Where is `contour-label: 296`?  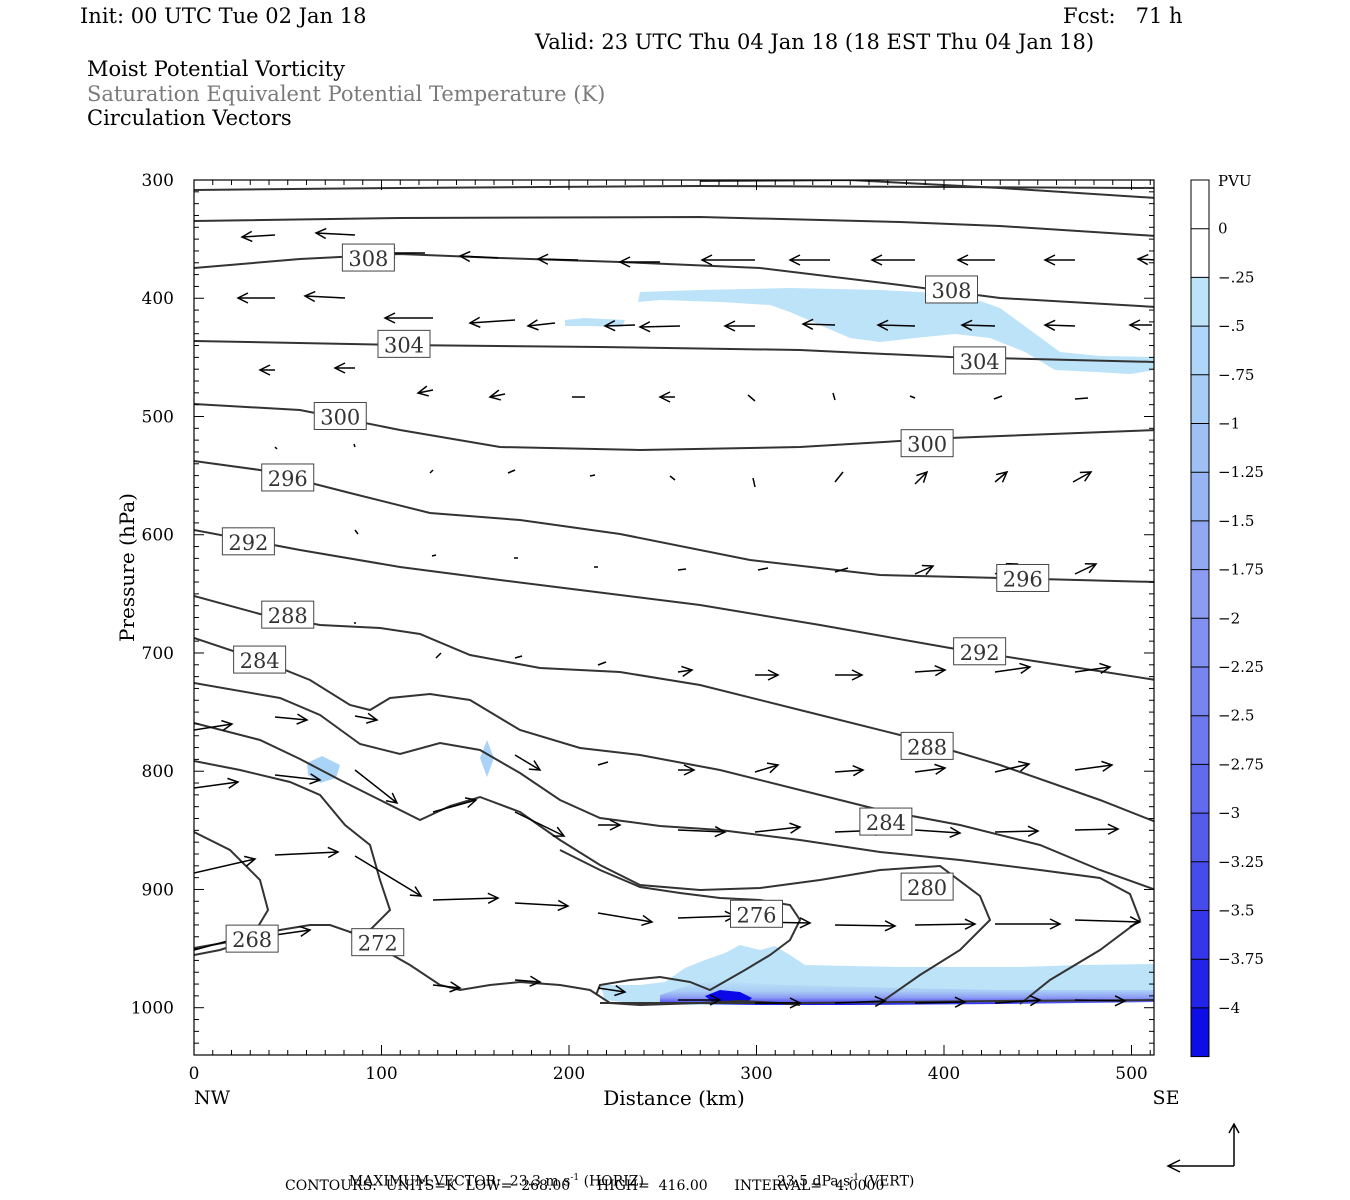 contour-label: 296 is located at coordinates (288, 477).